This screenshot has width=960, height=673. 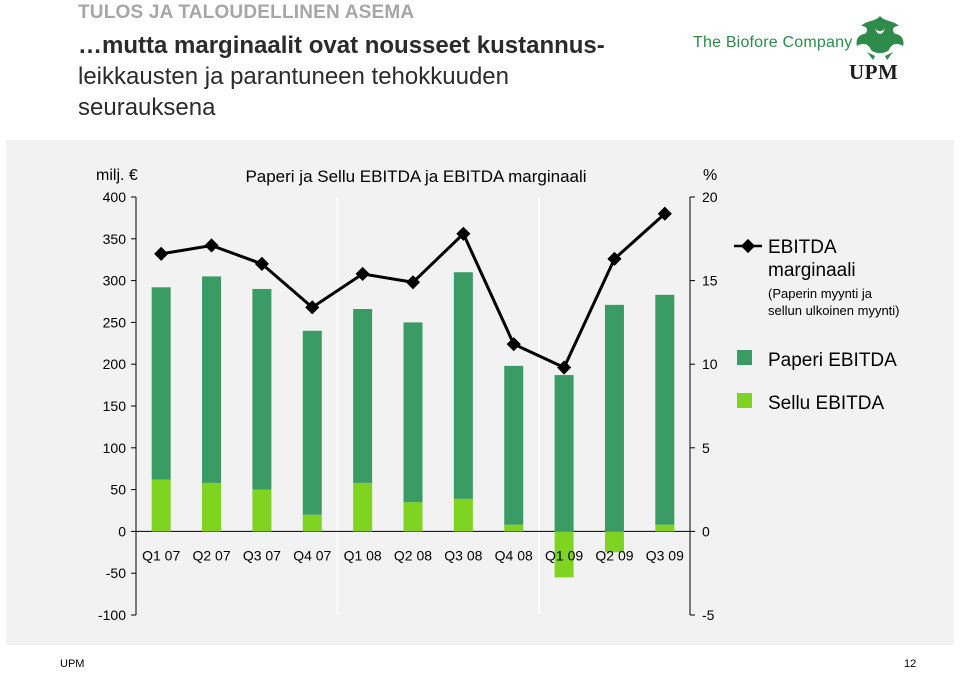 I want to click on x-tick-label: Q2 09, so click(x=614, y=555).